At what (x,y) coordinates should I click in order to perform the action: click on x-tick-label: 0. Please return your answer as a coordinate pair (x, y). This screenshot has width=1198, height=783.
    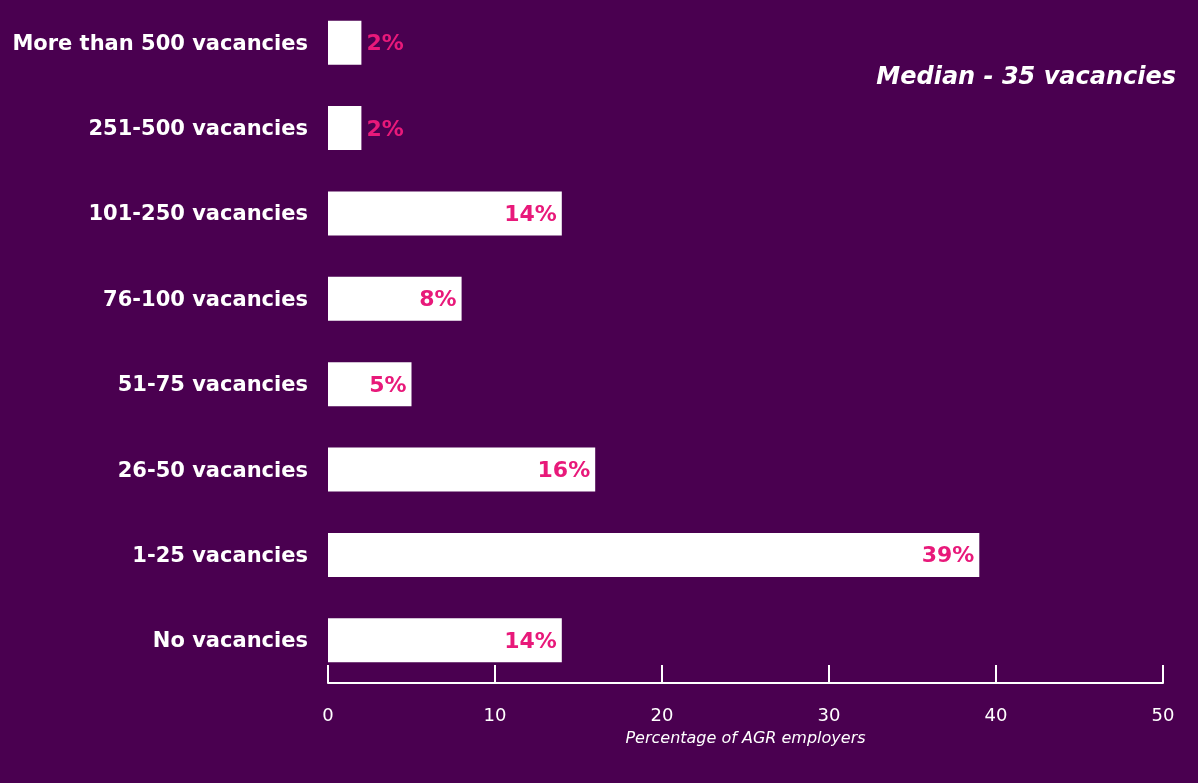
    Looking at the image, I should click on (328, 714).